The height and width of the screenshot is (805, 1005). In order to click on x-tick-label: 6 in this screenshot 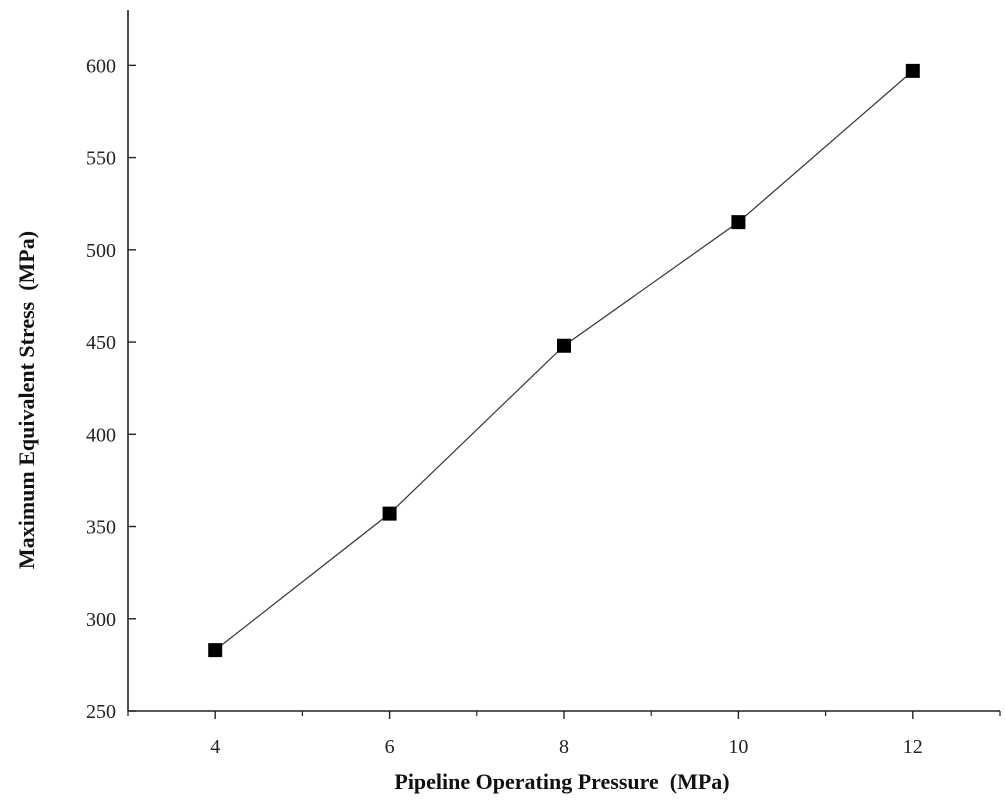, I will do `click(390, 747)`.